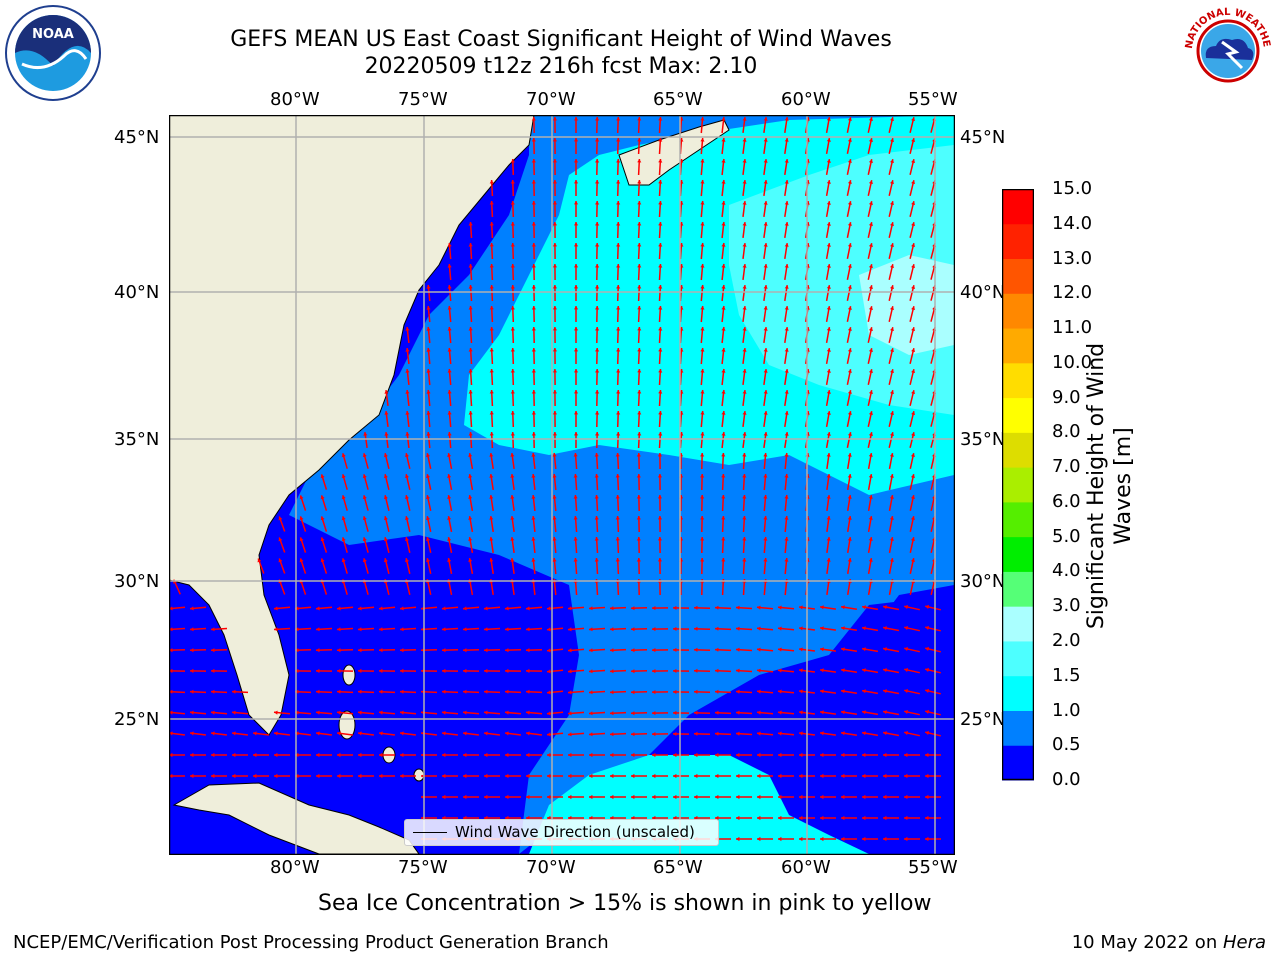 The height and width of the screenshot is (960, 1280). What do you see at coordinates (1072, 223) in the screenshot?
I see `colorbar-tick-label: 14.0` at bounding box center [1072, 223].